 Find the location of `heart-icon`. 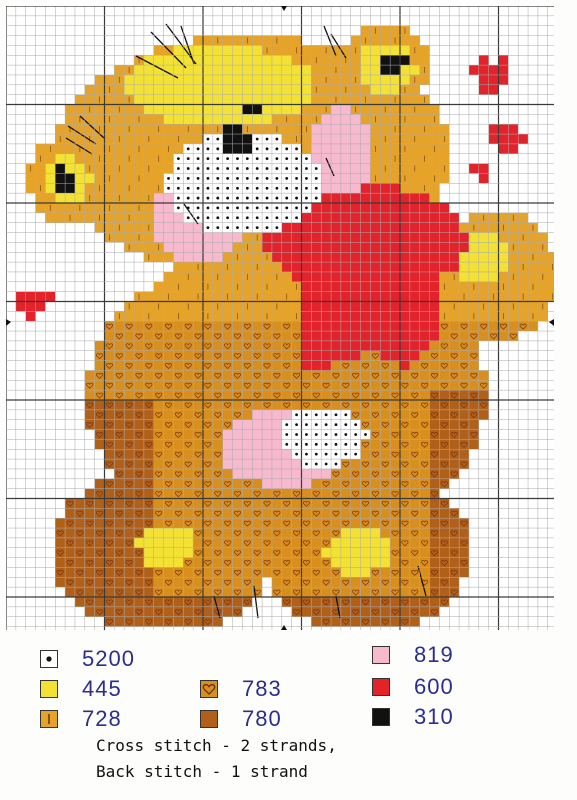

heart-icon is located at coordinates (209, 689).